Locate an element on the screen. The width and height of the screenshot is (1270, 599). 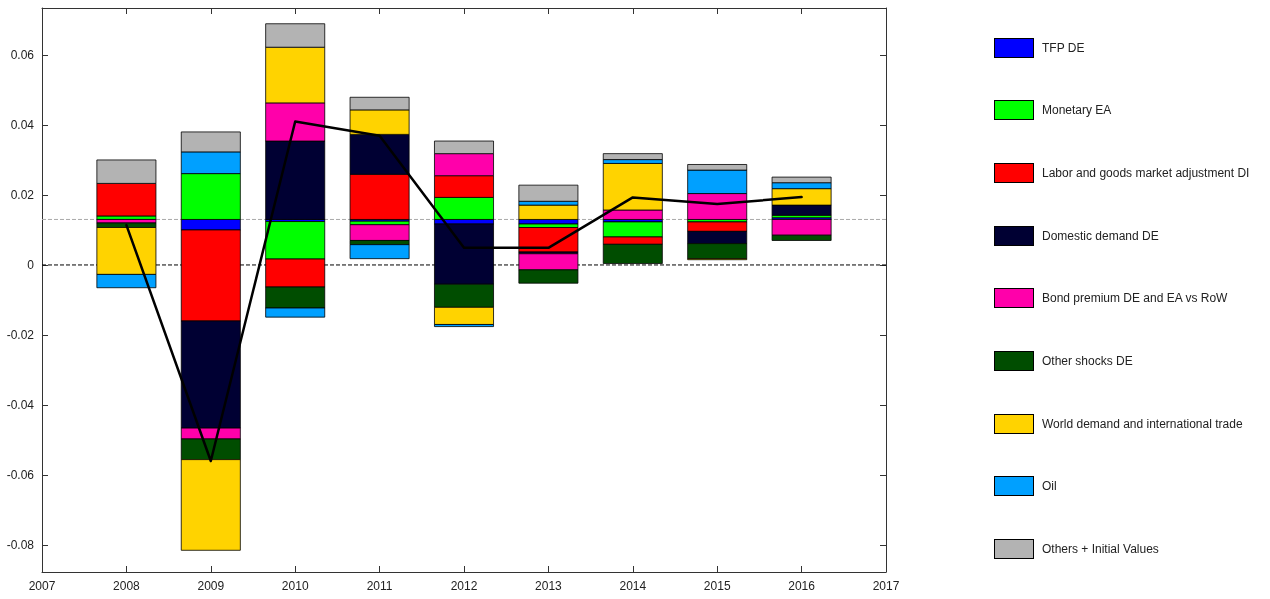
x-tick-label: 2007 is located at coordinates (42, 586).